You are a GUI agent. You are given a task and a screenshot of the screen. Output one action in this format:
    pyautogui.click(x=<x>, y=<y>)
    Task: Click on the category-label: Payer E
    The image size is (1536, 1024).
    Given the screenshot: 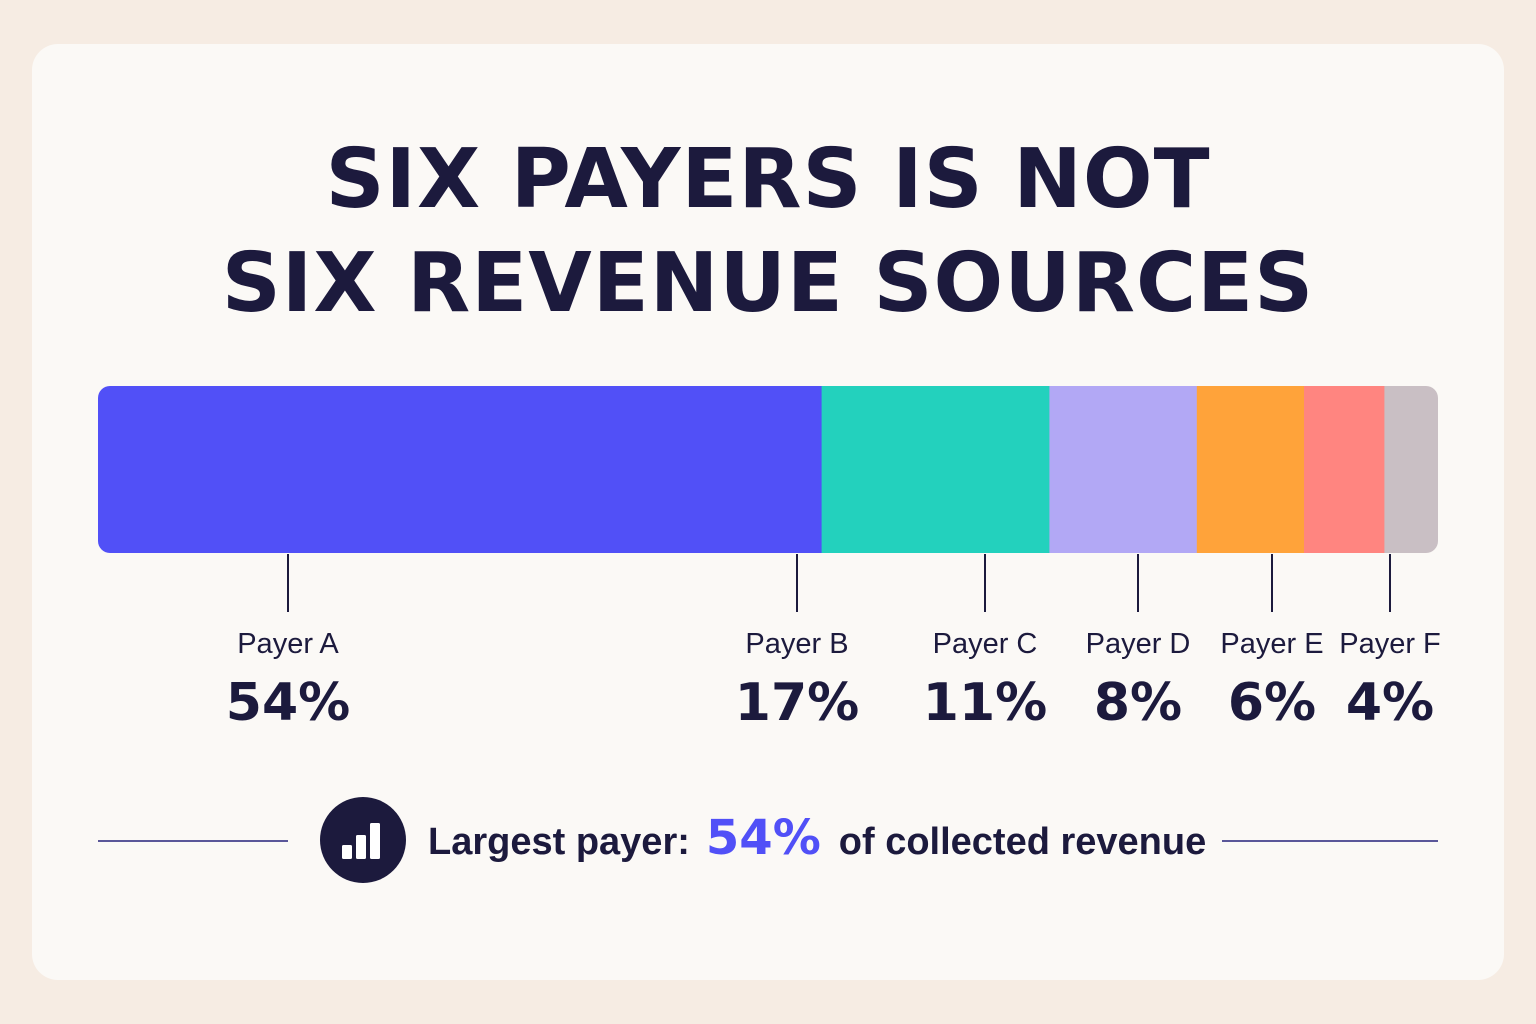 What is the action you would take?
    pyautogui.click(x=1271, y=644)
    